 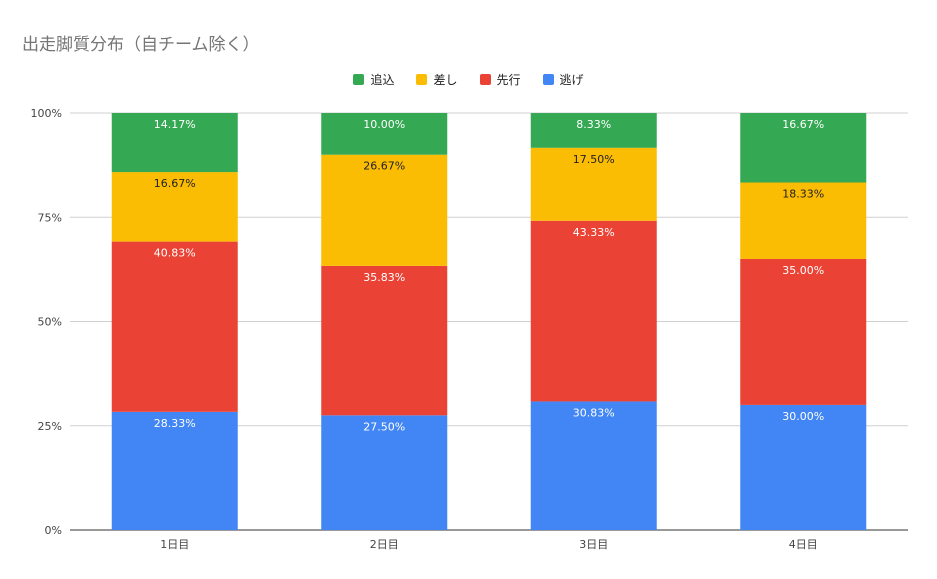 What do you see at coordinates (382, 80) in the screenshot?
I see `legend-label: 追込` at bounding box center [382, 80].